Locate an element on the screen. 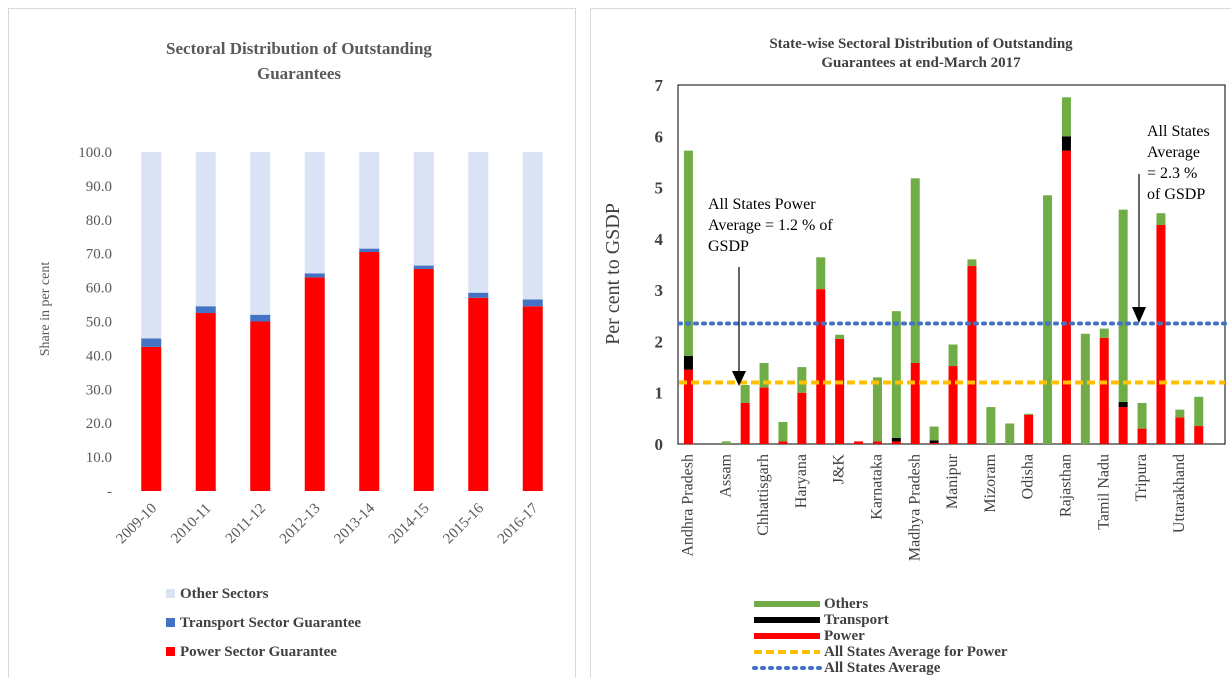 Image resolution: width=1231 pixels, height=678 pixels. right-legend-label: Transport is located at coordinates (856, 620).